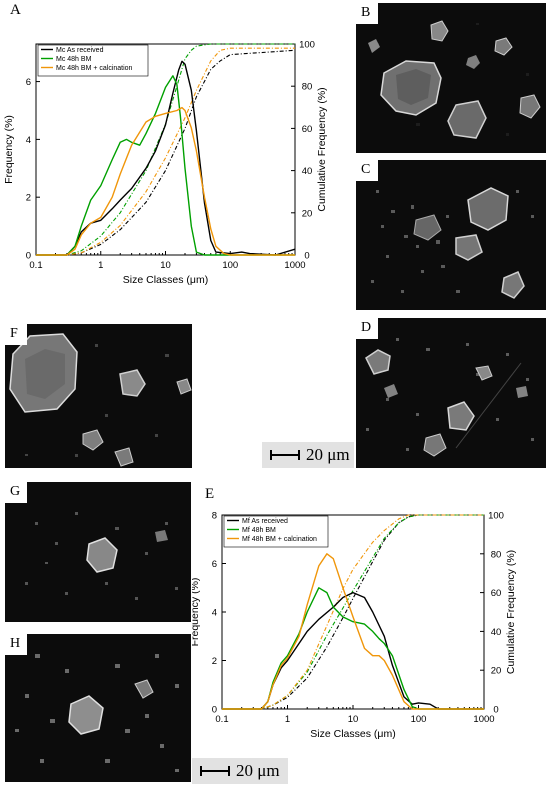  What do you see at coordinates (100, 265) in the screenshot?
I see `chart-a-x-tick-label: 1` at bounding box center [100, 265].